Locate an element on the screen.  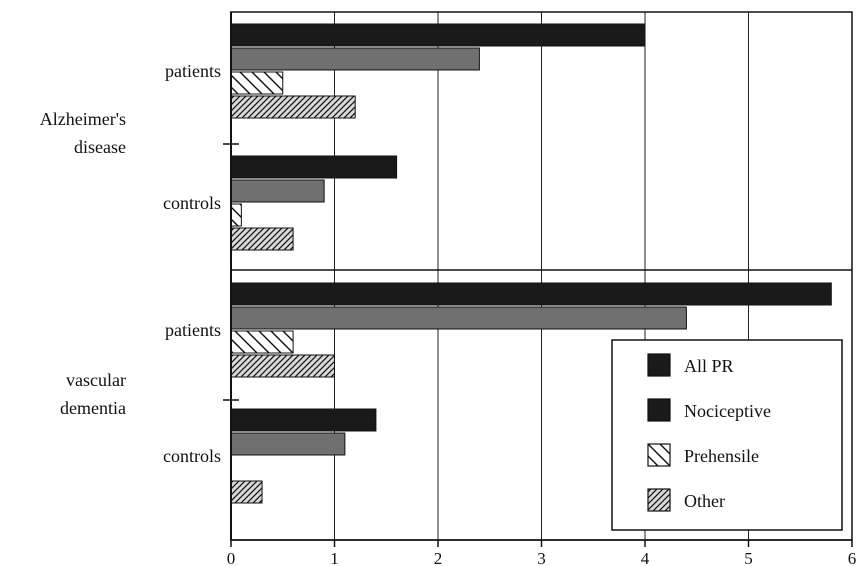
group-label: dementia is located at coordinates (93, 408).